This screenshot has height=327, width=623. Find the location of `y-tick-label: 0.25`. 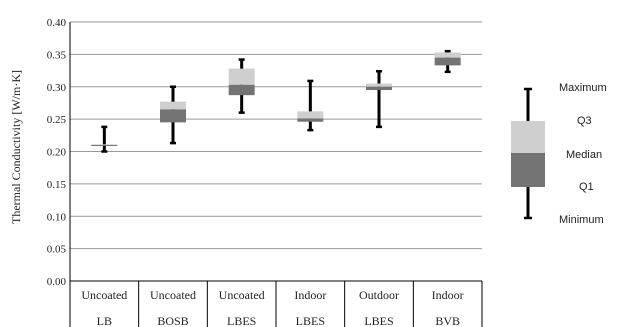

y-tick-label: 0.25 is located at coordinates (57, 120).